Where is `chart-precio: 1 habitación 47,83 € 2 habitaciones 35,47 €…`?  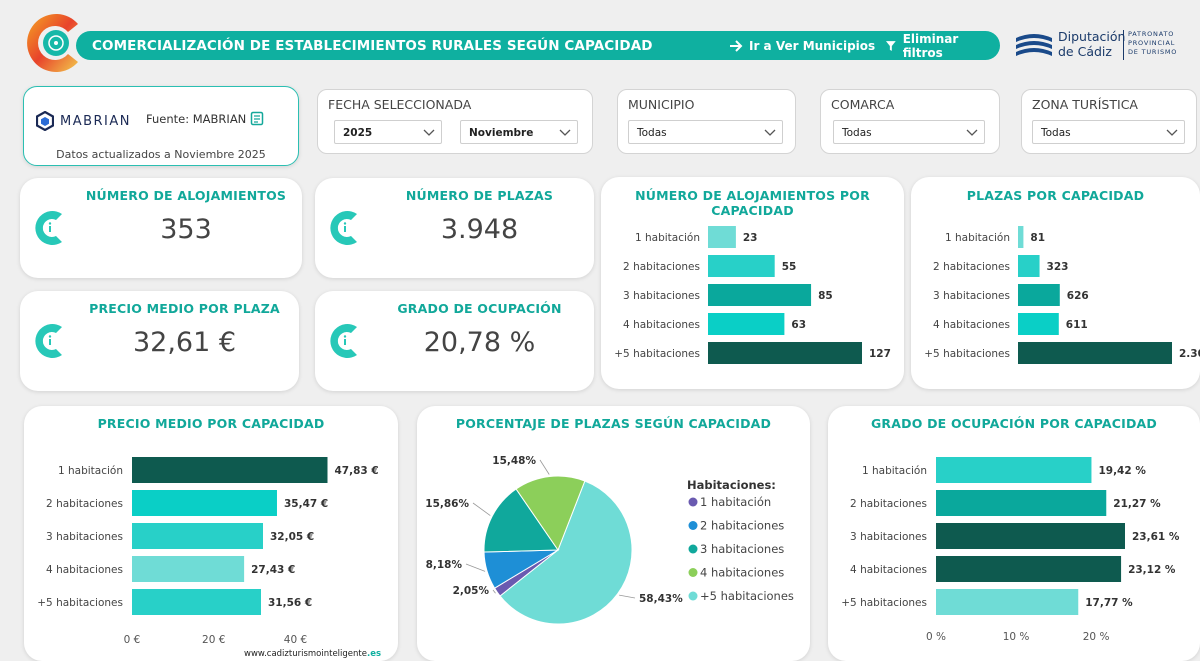
chart-precio: 1 habitación 47,83 € 2 habitaciones 35,47 €… is located at coordinates (208, 551).